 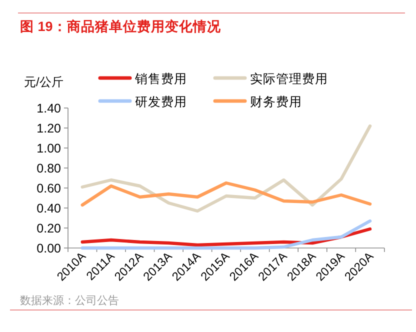 I want to click on y-tick-label: 0.00, so click(x=49, y=249).